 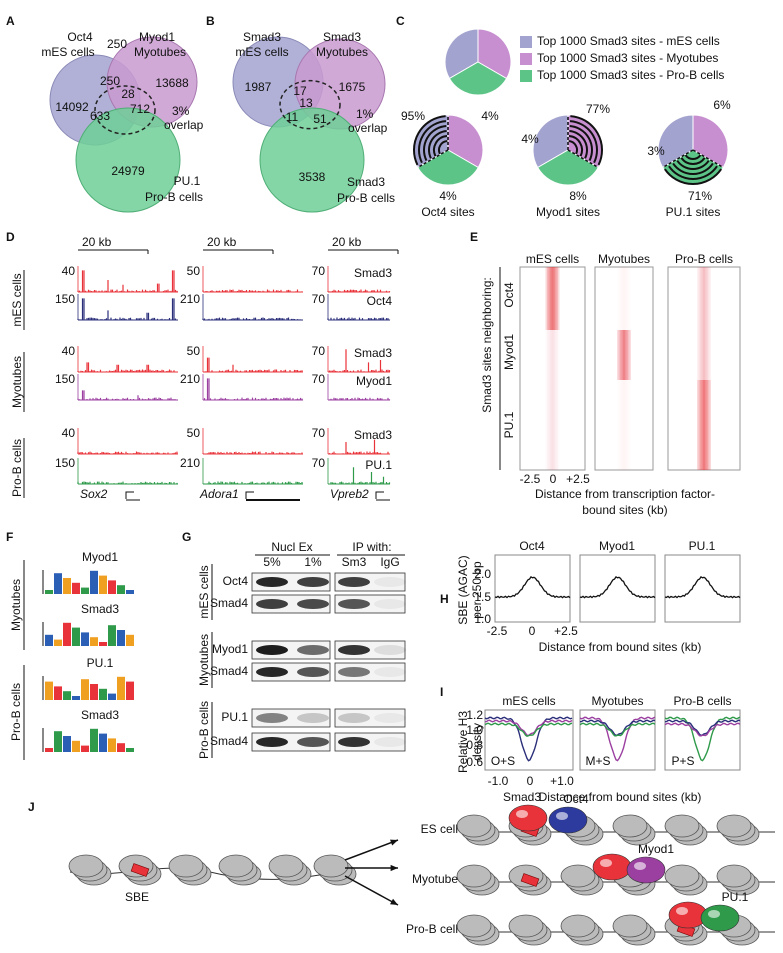 I want to click on label: Smad4, so click(x=229, y=671).